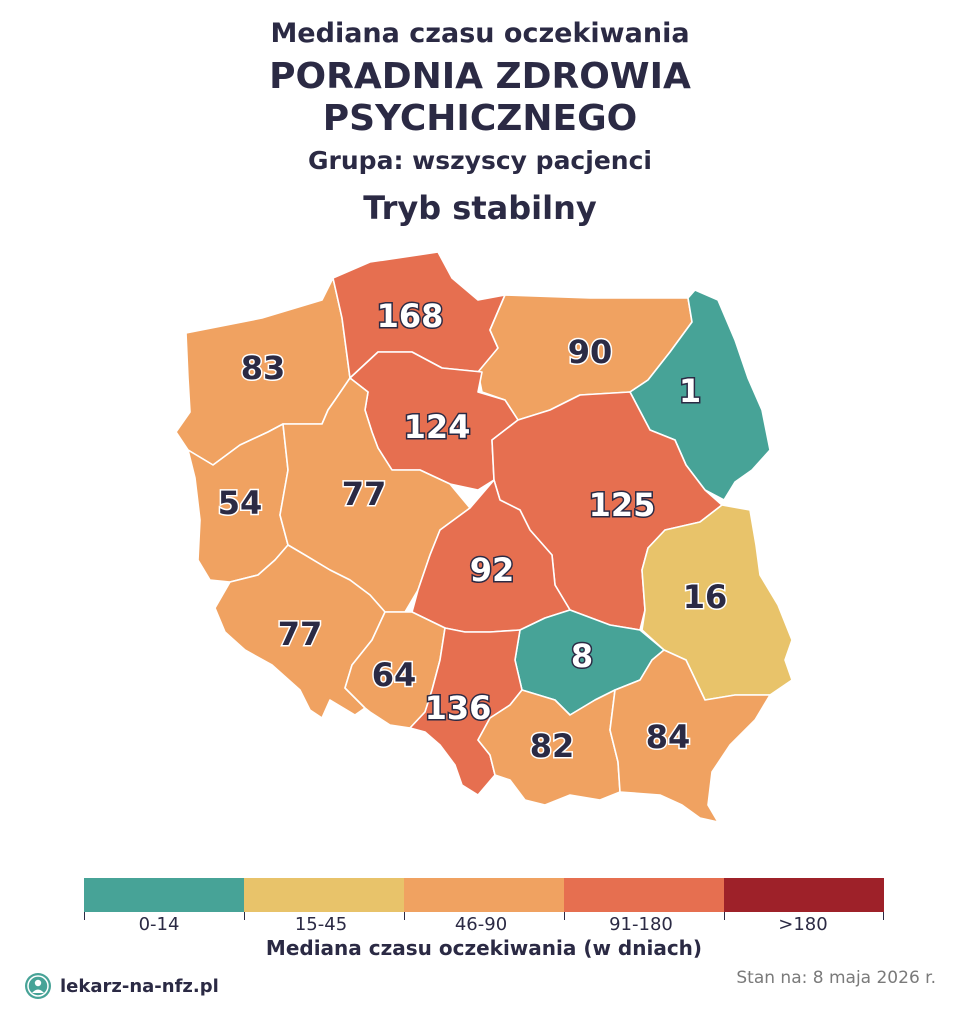 The width and height of the screenshot is (960, 1025). I want to click on subtitle-line-2: PSYCHICZNEGO, so click(480, 118).